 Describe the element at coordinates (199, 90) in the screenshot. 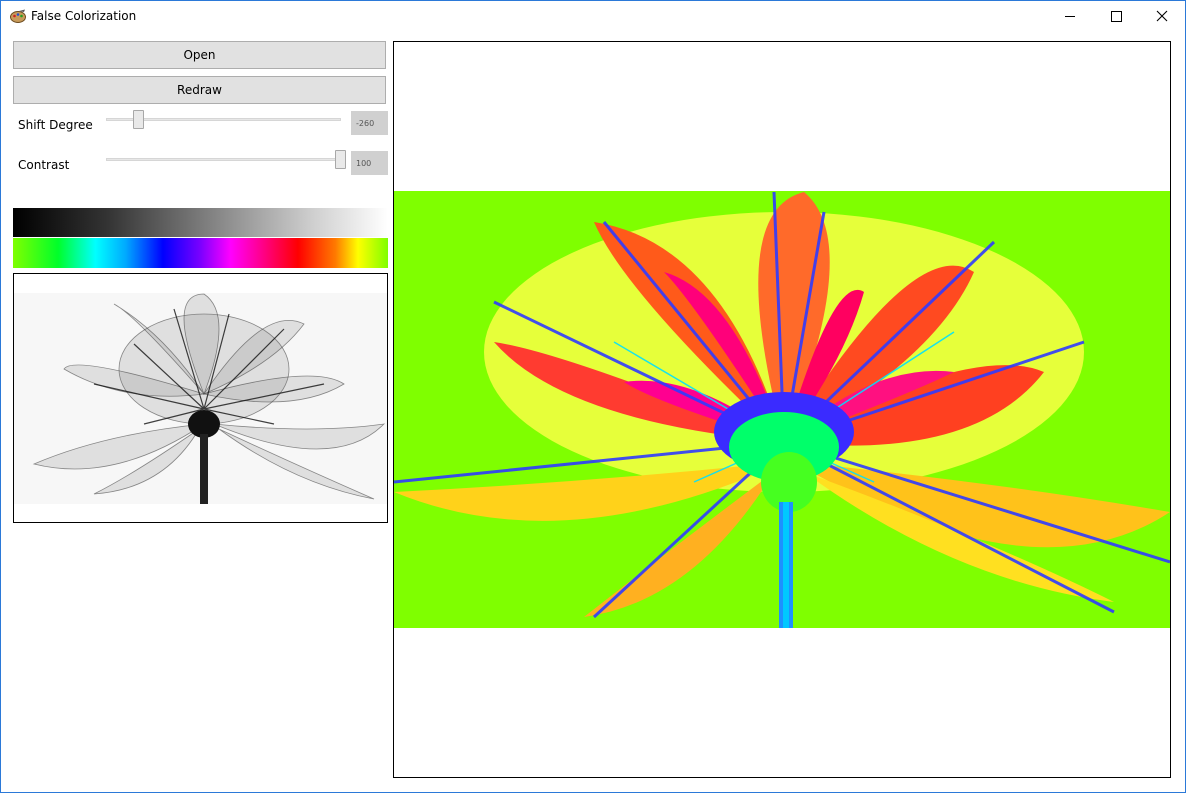

I see `redraw-button: Redraw` at that location.